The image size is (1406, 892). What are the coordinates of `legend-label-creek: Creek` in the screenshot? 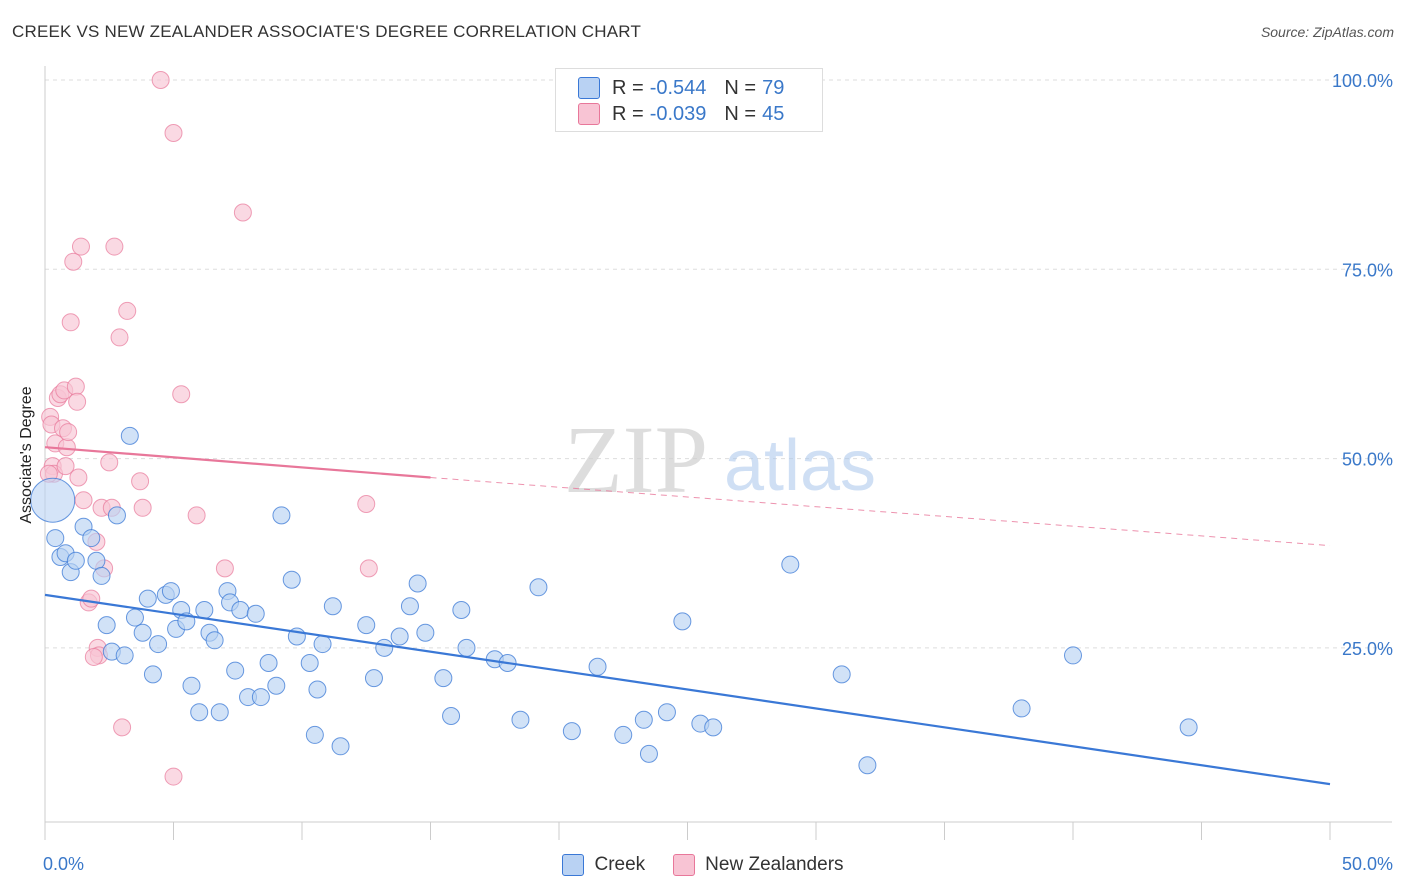 It's located at (620, 864).